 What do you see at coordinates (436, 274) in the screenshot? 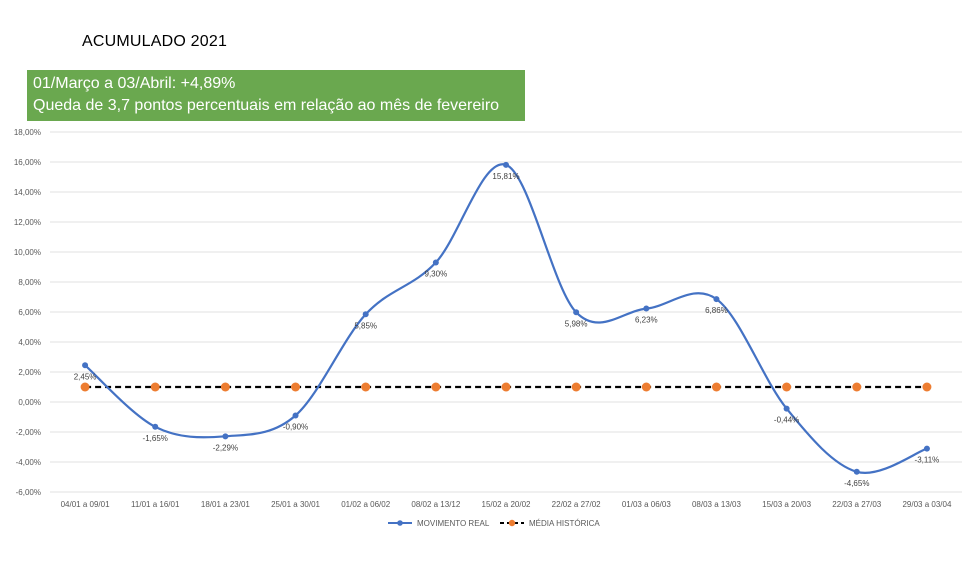
I see `data-label: 9,30%` at bounding box center [436, 274].